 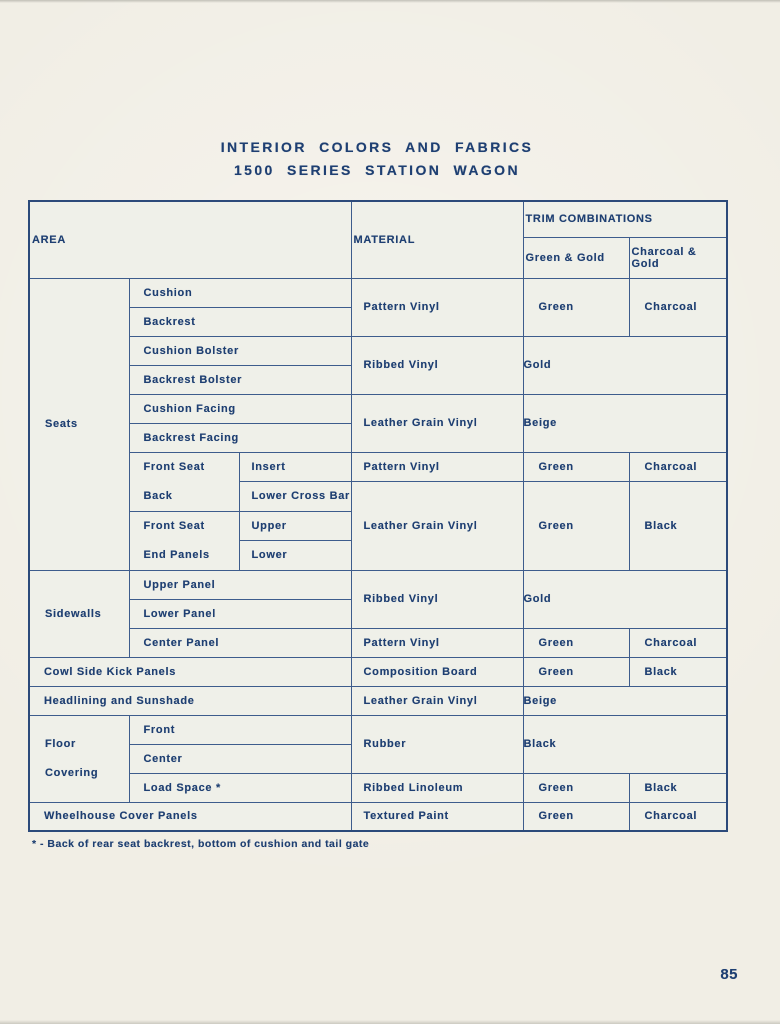 What do you see at coordinates (625, 744) in the screenshot?
I see `trim-both-cell: Black` at bounding box center [625, 744].